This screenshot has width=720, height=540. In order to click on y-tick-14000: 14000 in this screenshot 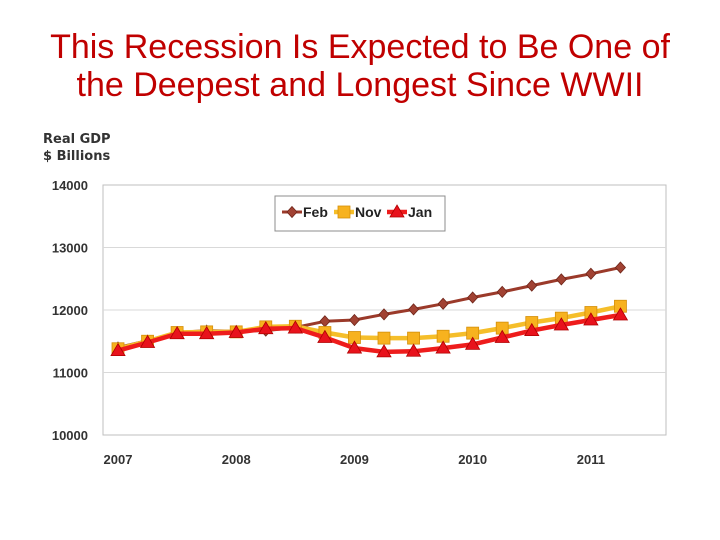, I will do `click(70, 185)`.